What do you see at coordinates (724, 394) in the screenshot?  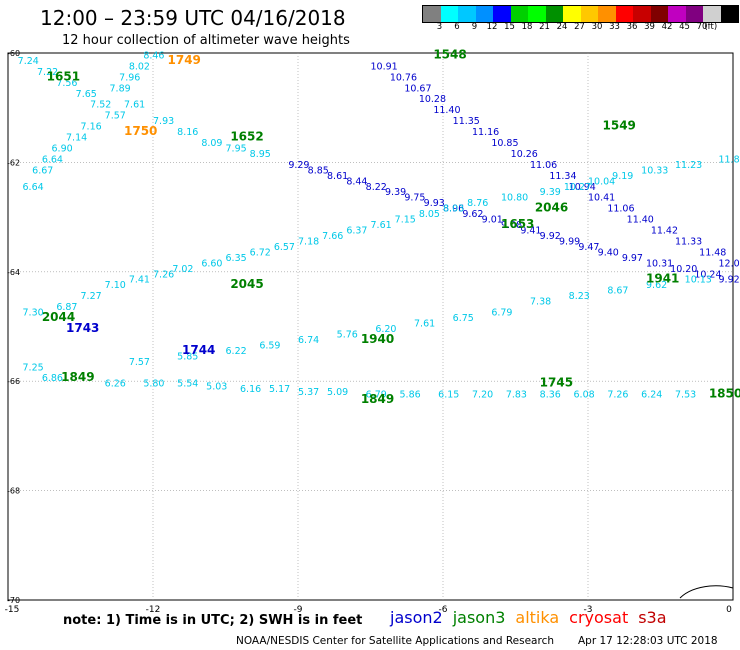 I see `pass-time-label: 1850` at bounding box center [724, 394].